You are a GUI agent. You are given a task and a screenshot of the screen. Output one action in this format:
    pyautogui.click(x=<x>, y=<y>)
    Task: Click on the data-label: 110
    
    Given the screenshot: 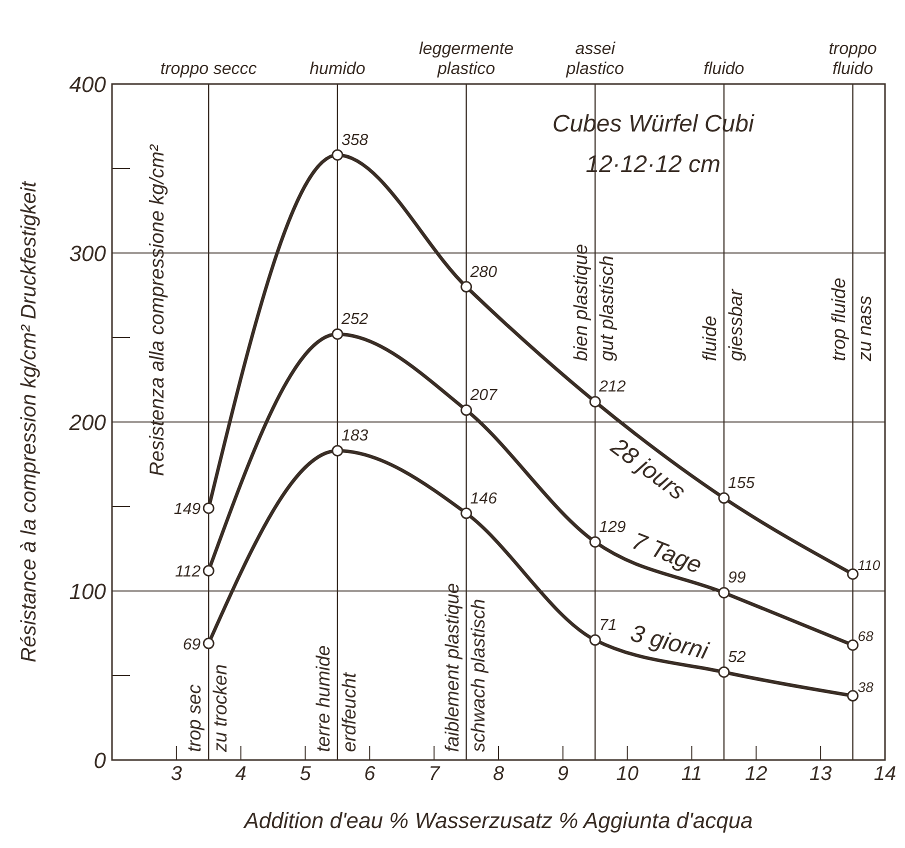 What is the action you would take?
    pyautogui.click(x=869, y=565)
    